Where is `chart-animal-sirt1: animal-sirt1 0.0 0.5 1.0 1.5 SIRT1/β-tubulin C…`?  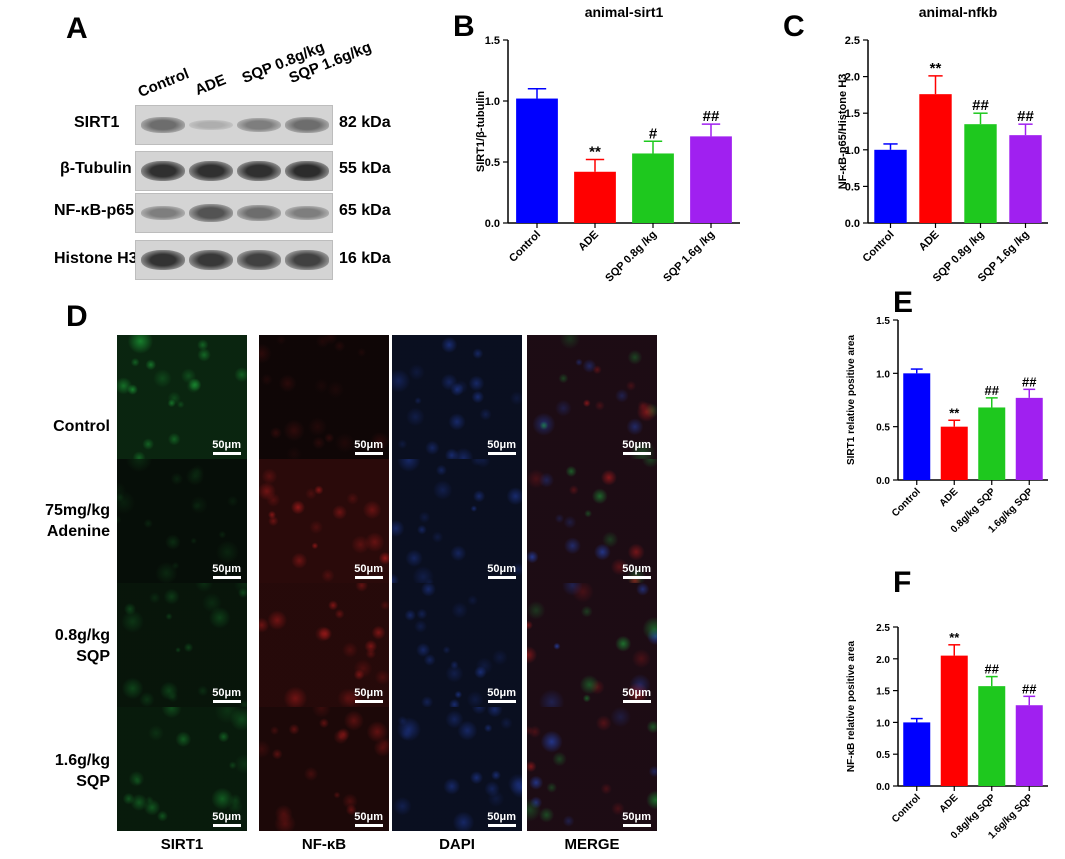
chart-animal-sirt1: animal-sirt1 0.0 0.5 1.0 1.5 SIRT1/β-tubulin C… is located at coordinates (607, 144).